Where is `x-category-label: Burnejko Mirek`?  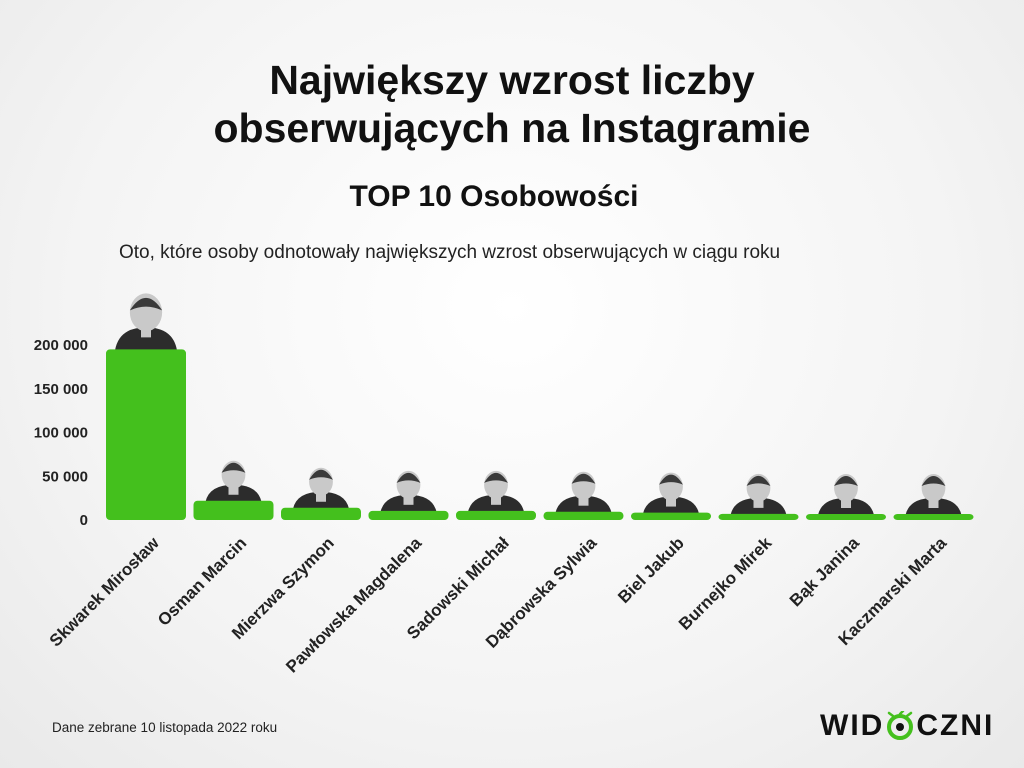
x-category-label: Burnejko Mirek is located at coordinates (725, 583).